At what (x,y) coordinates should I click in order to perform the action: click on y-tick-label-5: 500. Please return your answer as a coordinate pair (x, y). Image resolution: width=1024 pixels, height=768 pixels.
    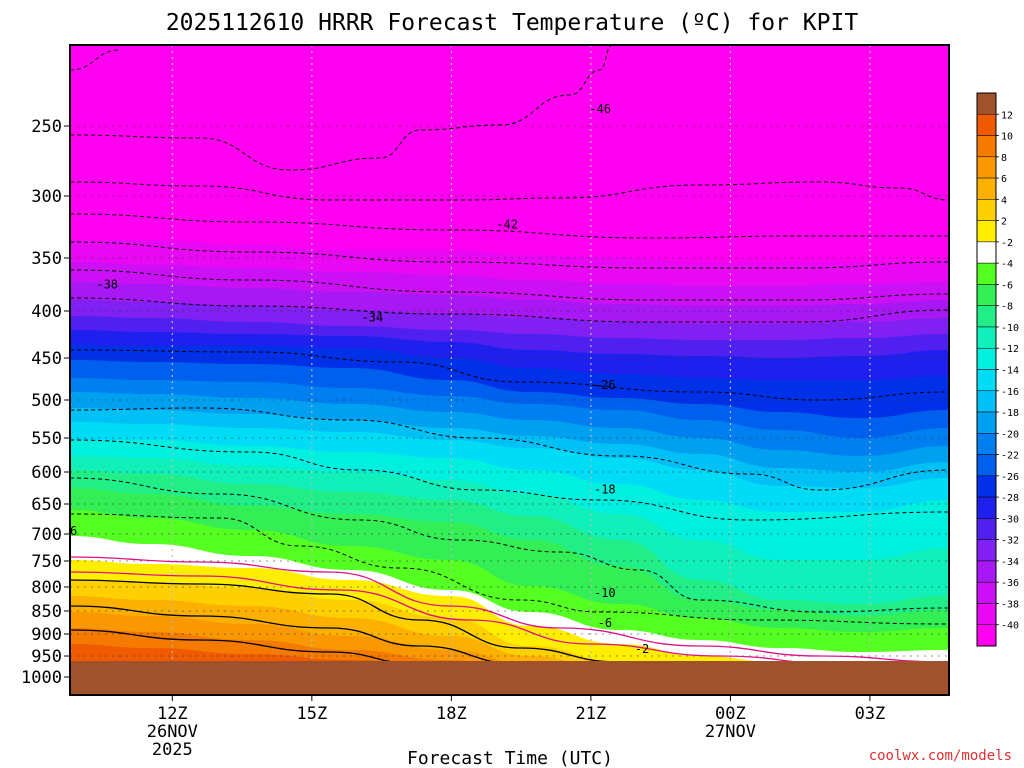
    Looking at the image, I should click on (46, 401).